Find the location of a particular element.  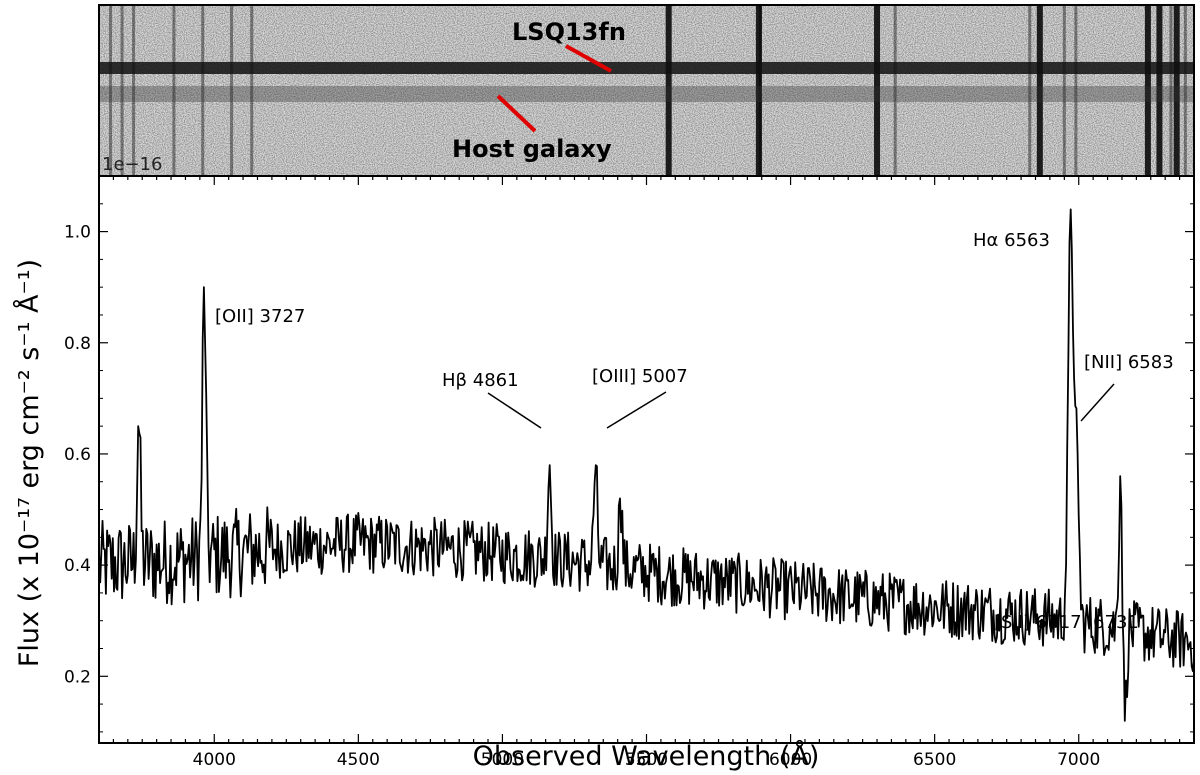

offset-text: 1e−16 is located at coordinates (132, 164).